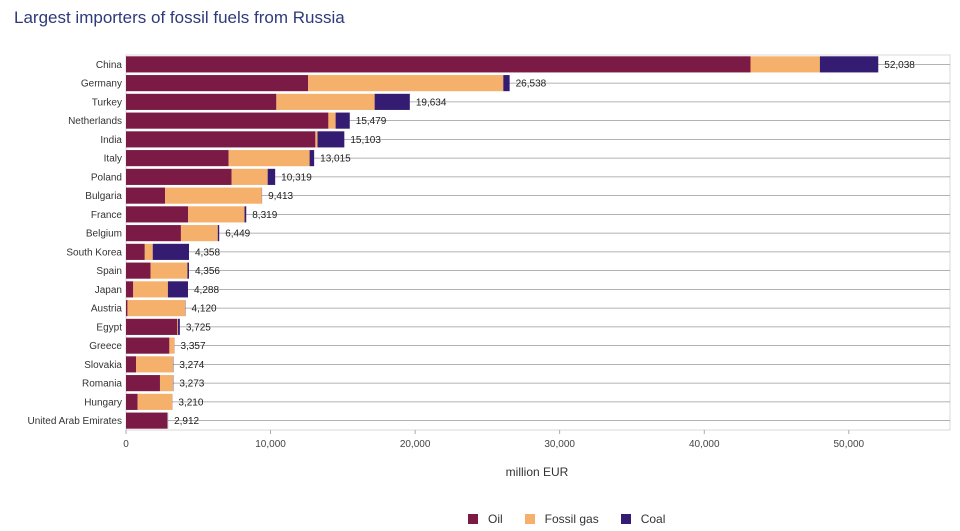  Describe the element at coordinates (155, 401) in the screenshot. I see `bar-gas-hungary` at that location.